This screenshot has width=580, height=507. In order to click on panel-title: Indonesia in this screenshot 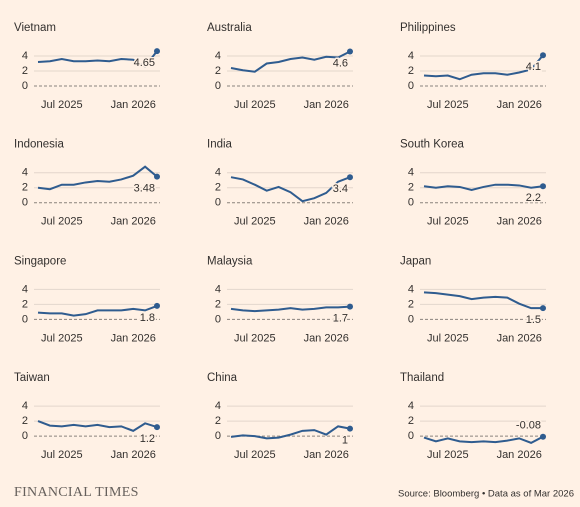, I will do `click(39, 145)`.